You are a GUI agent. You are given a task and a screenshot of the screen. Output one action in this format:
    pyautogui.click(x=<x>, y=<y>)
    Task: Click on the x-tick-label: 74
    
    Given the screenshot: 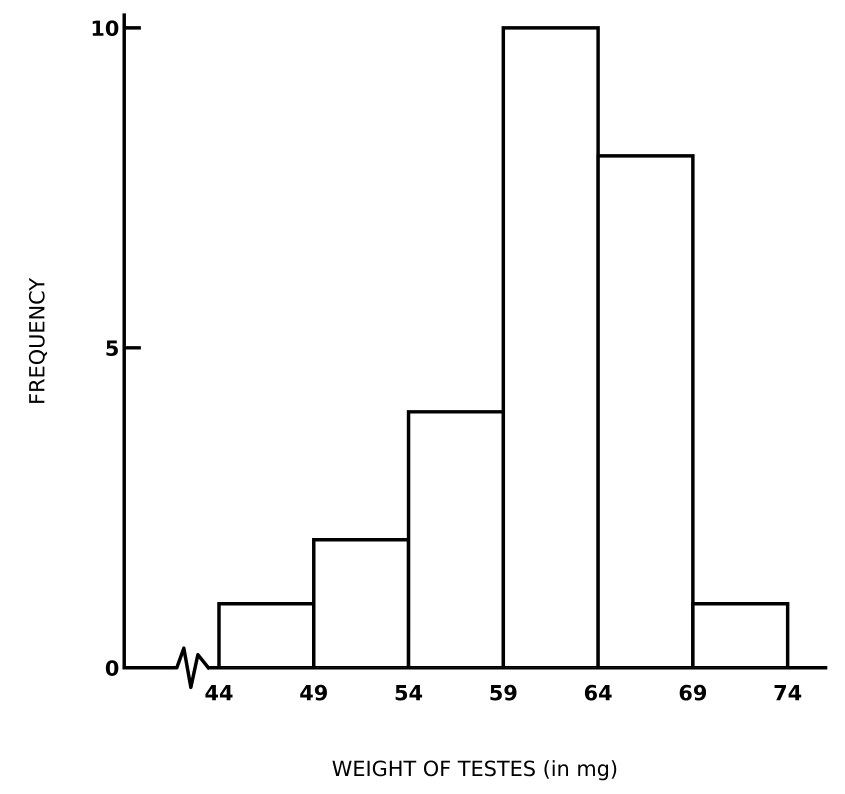 What is the action you would take?
    pyautogui.click(x=788, y=692)
    